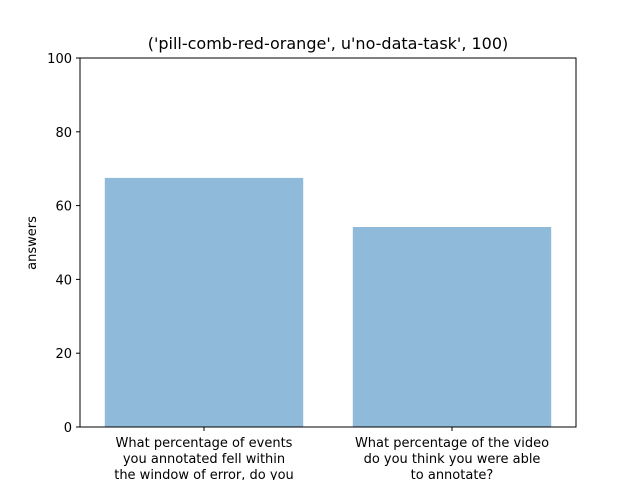  Describe the element at coordinates (63, 244) in the screenshot. I see `y-axis: 0 20 40 60 80 100` at that location.